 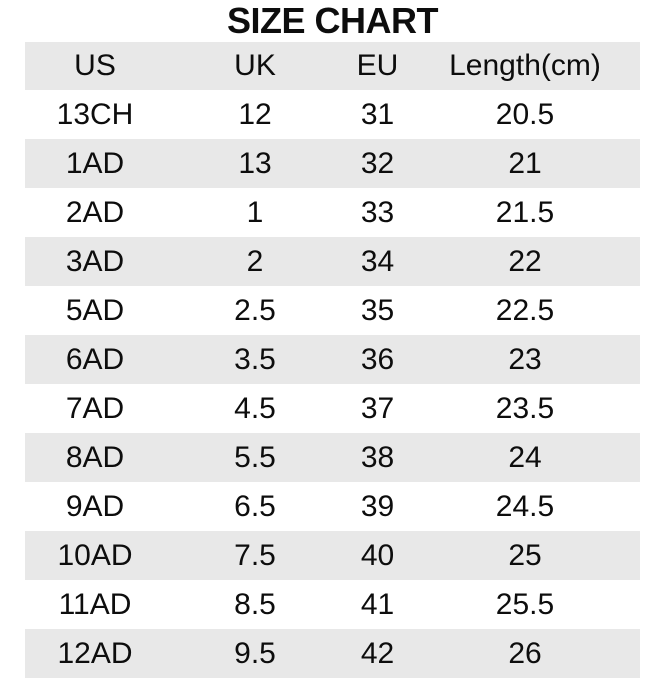 What do you see at coordinates (95, 163) in the screenshot?
I see `table-cell-us: 1AD` at bounding box center [95, 163].